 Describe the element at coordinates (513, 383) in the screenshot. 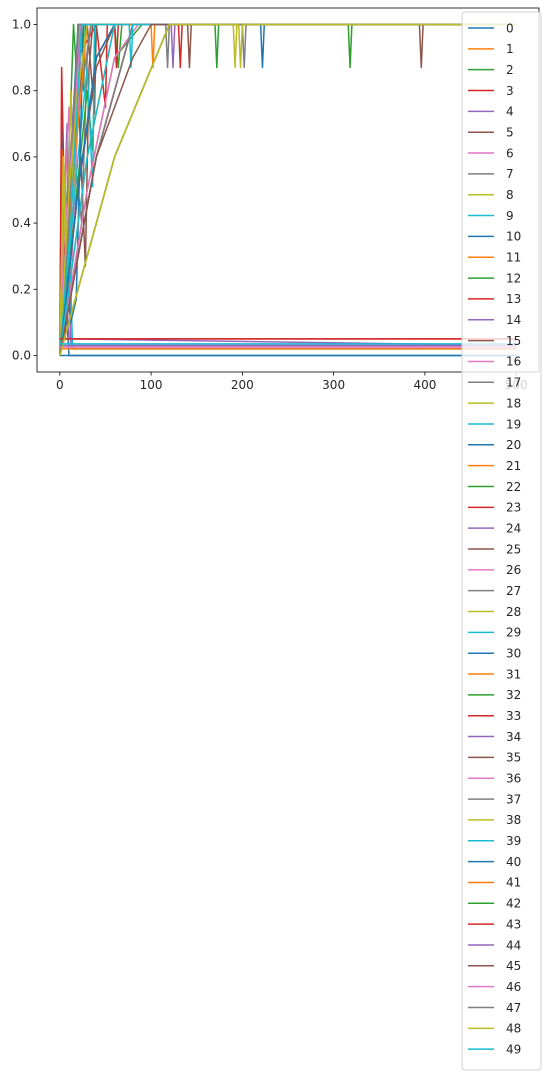

I see `legend-label: 17` at that location.